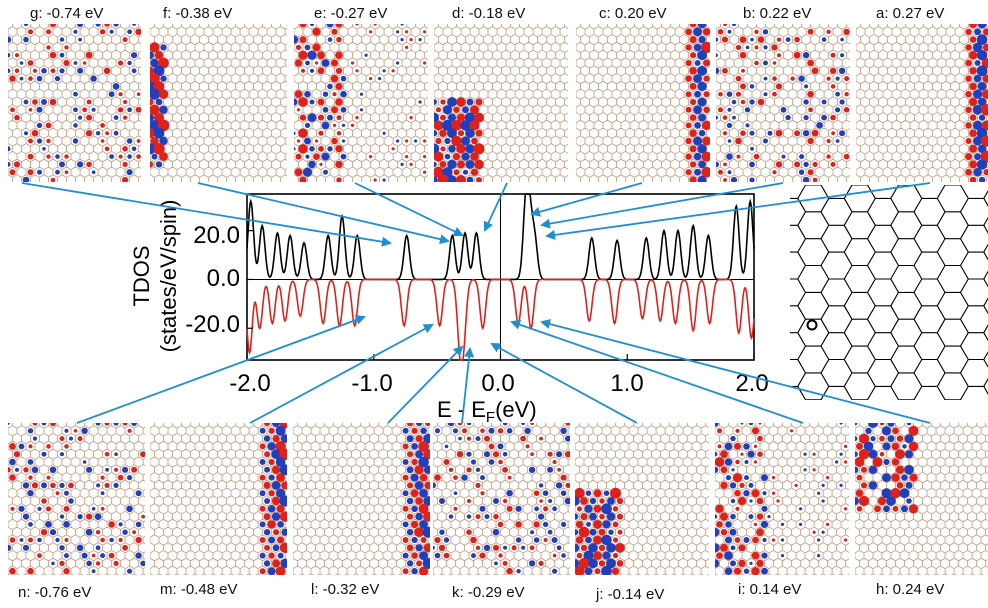 The height and width of the screenshot is (608, 988). What do you see at coordinates (55, 592) in the screenshot?
I see `label-n: n: -0.76 eV` at bounding box center [55, 592].